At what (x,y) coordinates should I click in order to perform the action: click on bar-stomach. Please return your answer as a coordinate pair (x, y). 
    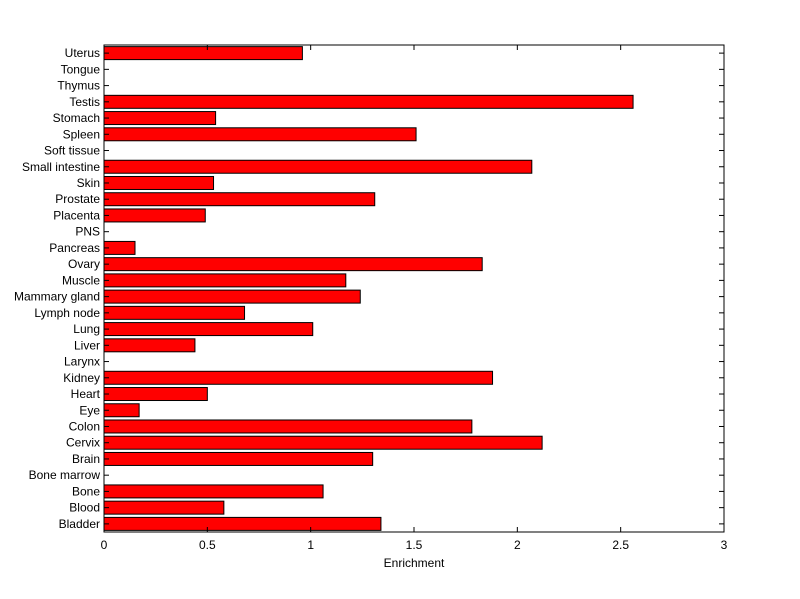
    Looking at the image, I should click on (160, 118).